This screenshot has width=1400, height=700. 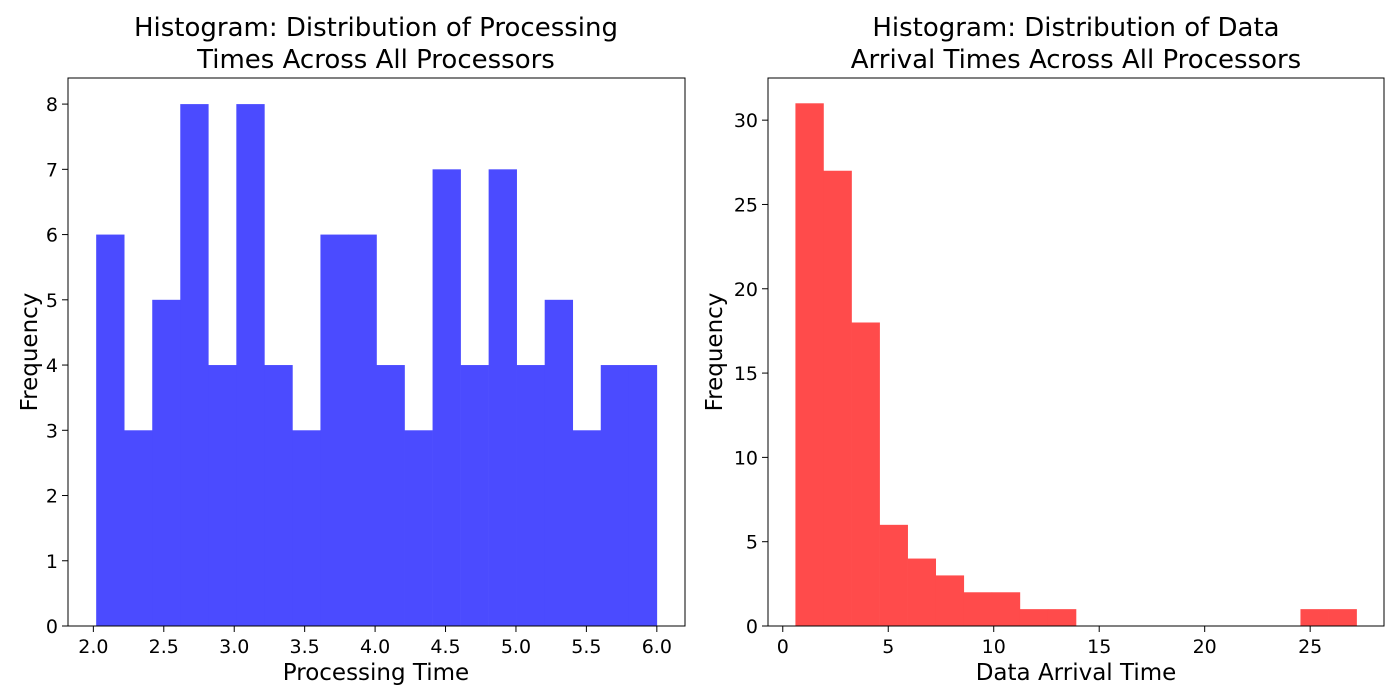 What do you see at coordinates (305, 647) in the screenshot?
I see `x-tick-label: 3.5` at bounding box center [305, 647].